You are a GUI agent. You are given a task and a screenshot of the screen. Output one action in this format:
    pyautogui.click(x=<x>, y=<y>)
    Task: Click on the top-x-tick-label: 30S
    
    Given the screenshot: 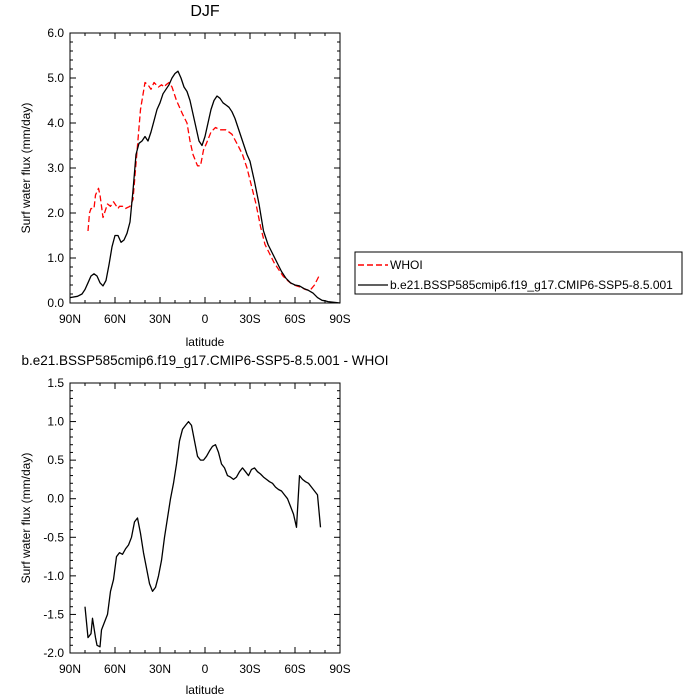 What is the action you would take?
    pyautogui.click(x=249, y=319)
    